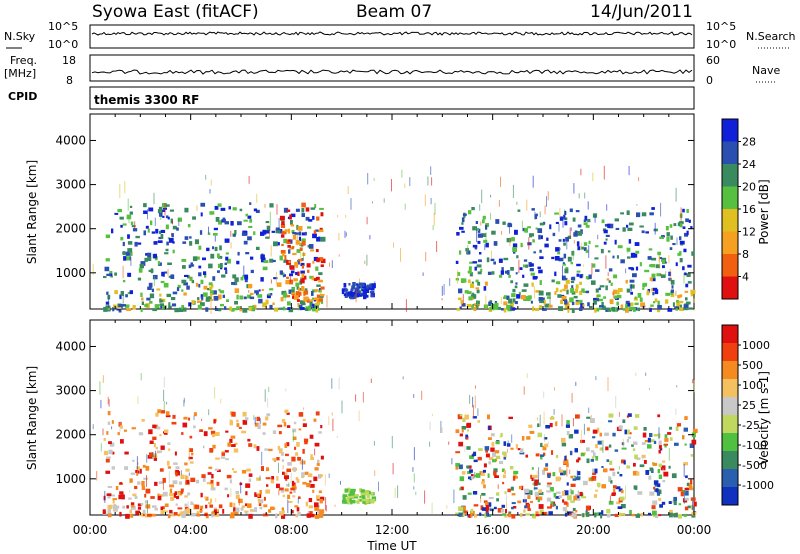  What do you see at coordinates (20, 73) in the screenshot?
I see `freq-label-line2: [MHz]` at bounding box center [20, 73].